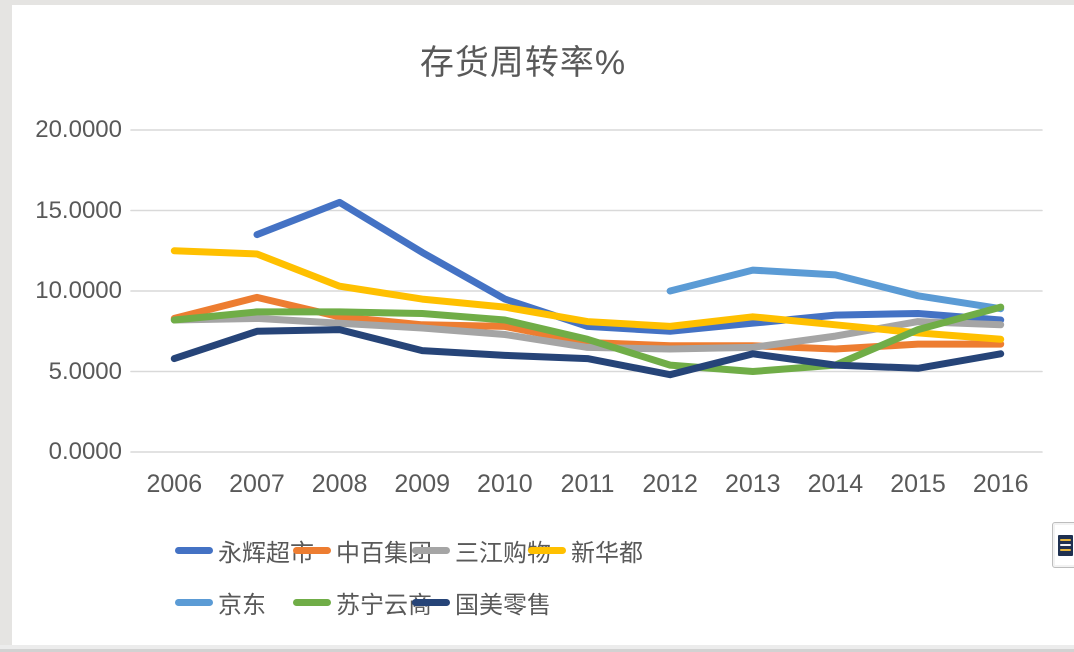 The image size is (1074, 652). Describe the element at coordinates (85, 451) in the screenshot. I see `y-axis-label: 0.0000` at that location.